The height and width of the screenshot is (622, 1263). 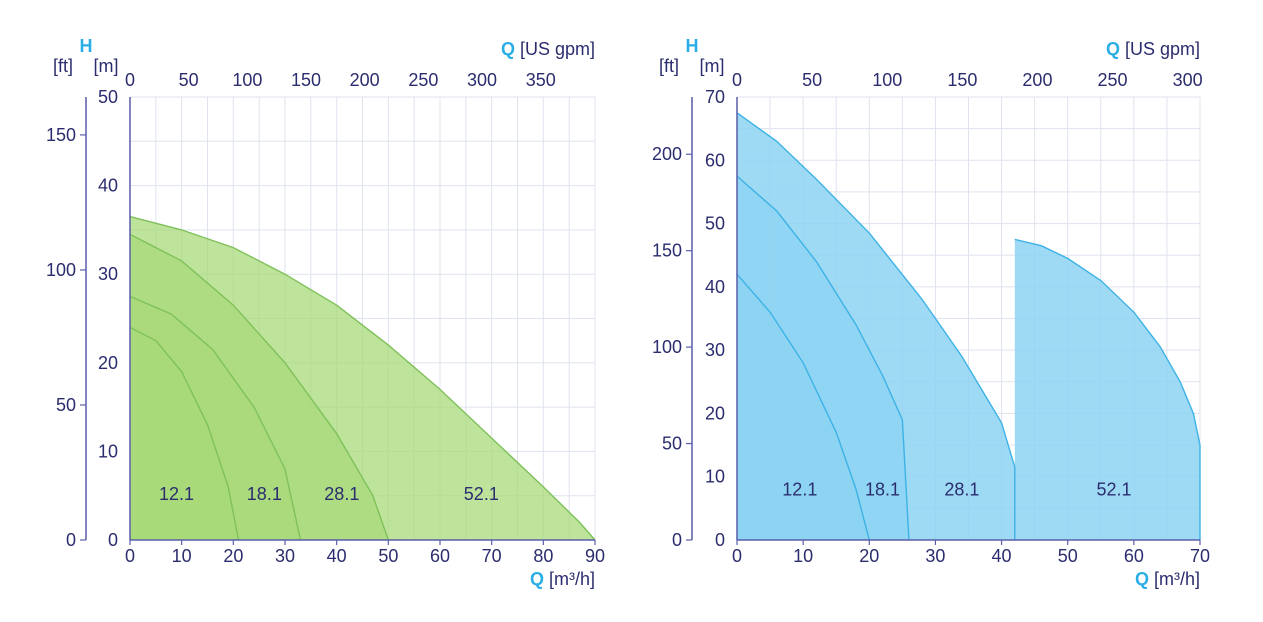 I want to click on curve-line-52.1, so click(x=1107, y=389).